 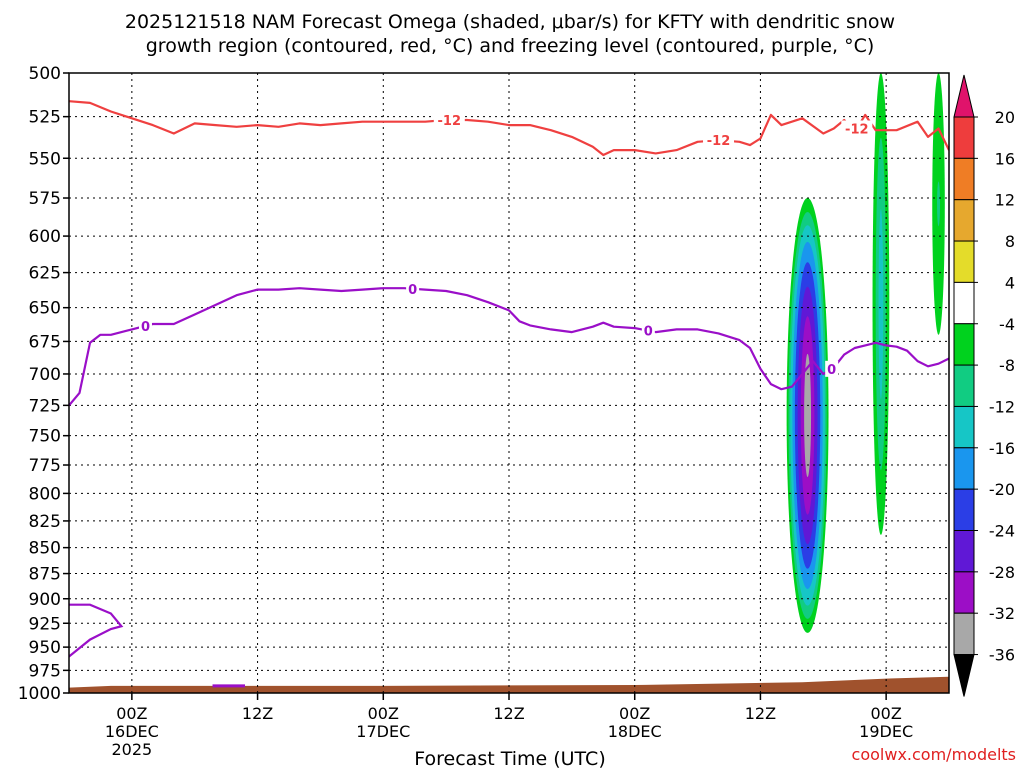 What do you see at coordinates (45, 549) in the screenshot?
I see `y-tick-label-850: 850` at bounding box center [45, 549].